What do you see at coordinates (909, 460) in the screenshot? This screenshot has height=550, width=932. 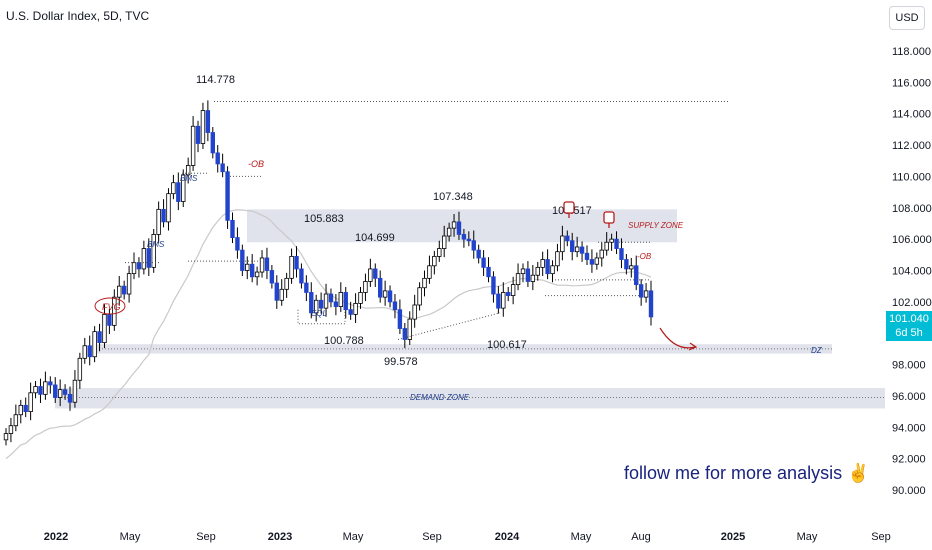 I see `y-tick-label: 92.000` at bounding box center [909, 460].